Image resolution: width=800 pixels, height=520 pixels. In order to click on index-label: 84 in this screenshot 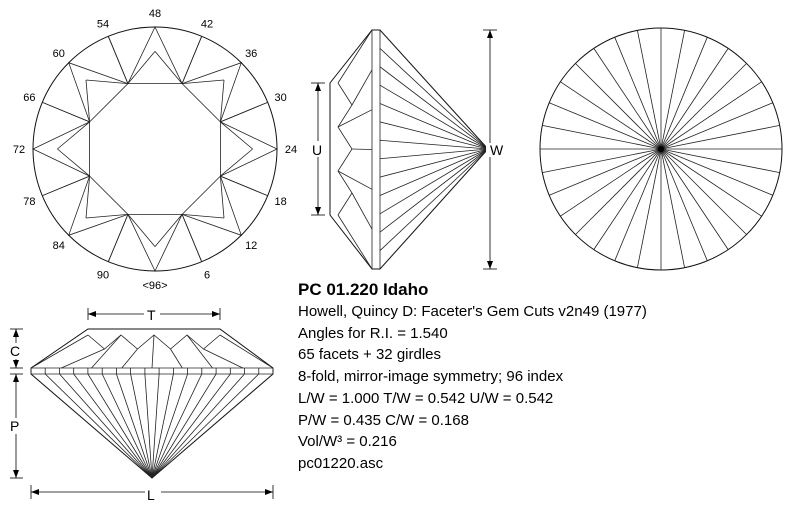, I will do `click(59, 246)`.